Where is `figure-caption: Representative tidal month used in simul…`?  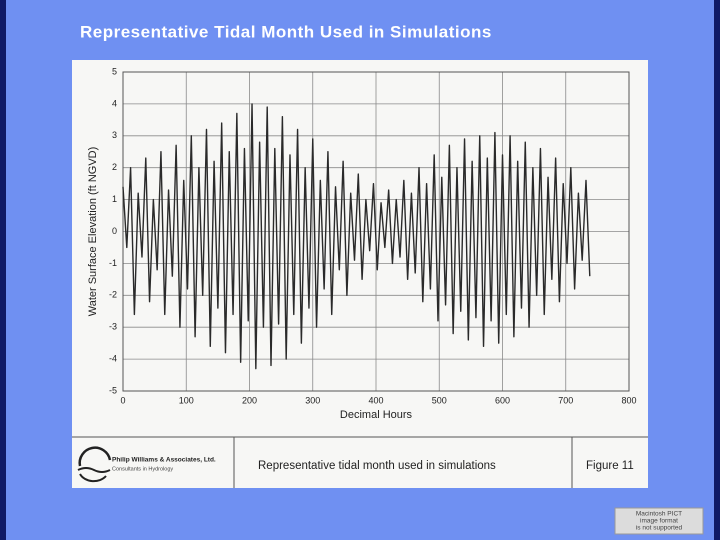 figure-caption: Representative tidal month used in simul… is located at coordinates (377, 466).